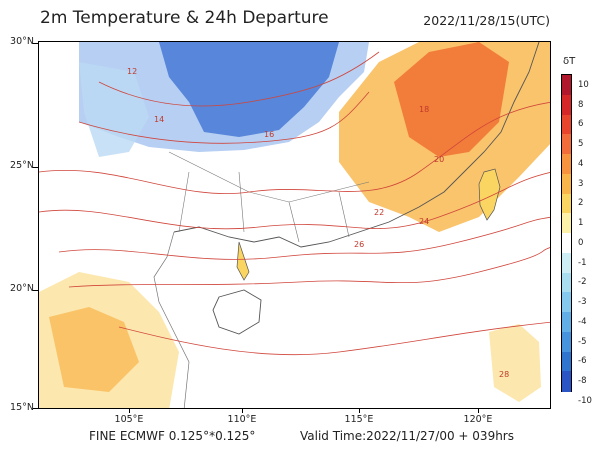 The image size is (600, 450). What do you see at coordinates (439, 159) in the screenshot?
I see `contour-label: 20` at bounding box center [439, 159].